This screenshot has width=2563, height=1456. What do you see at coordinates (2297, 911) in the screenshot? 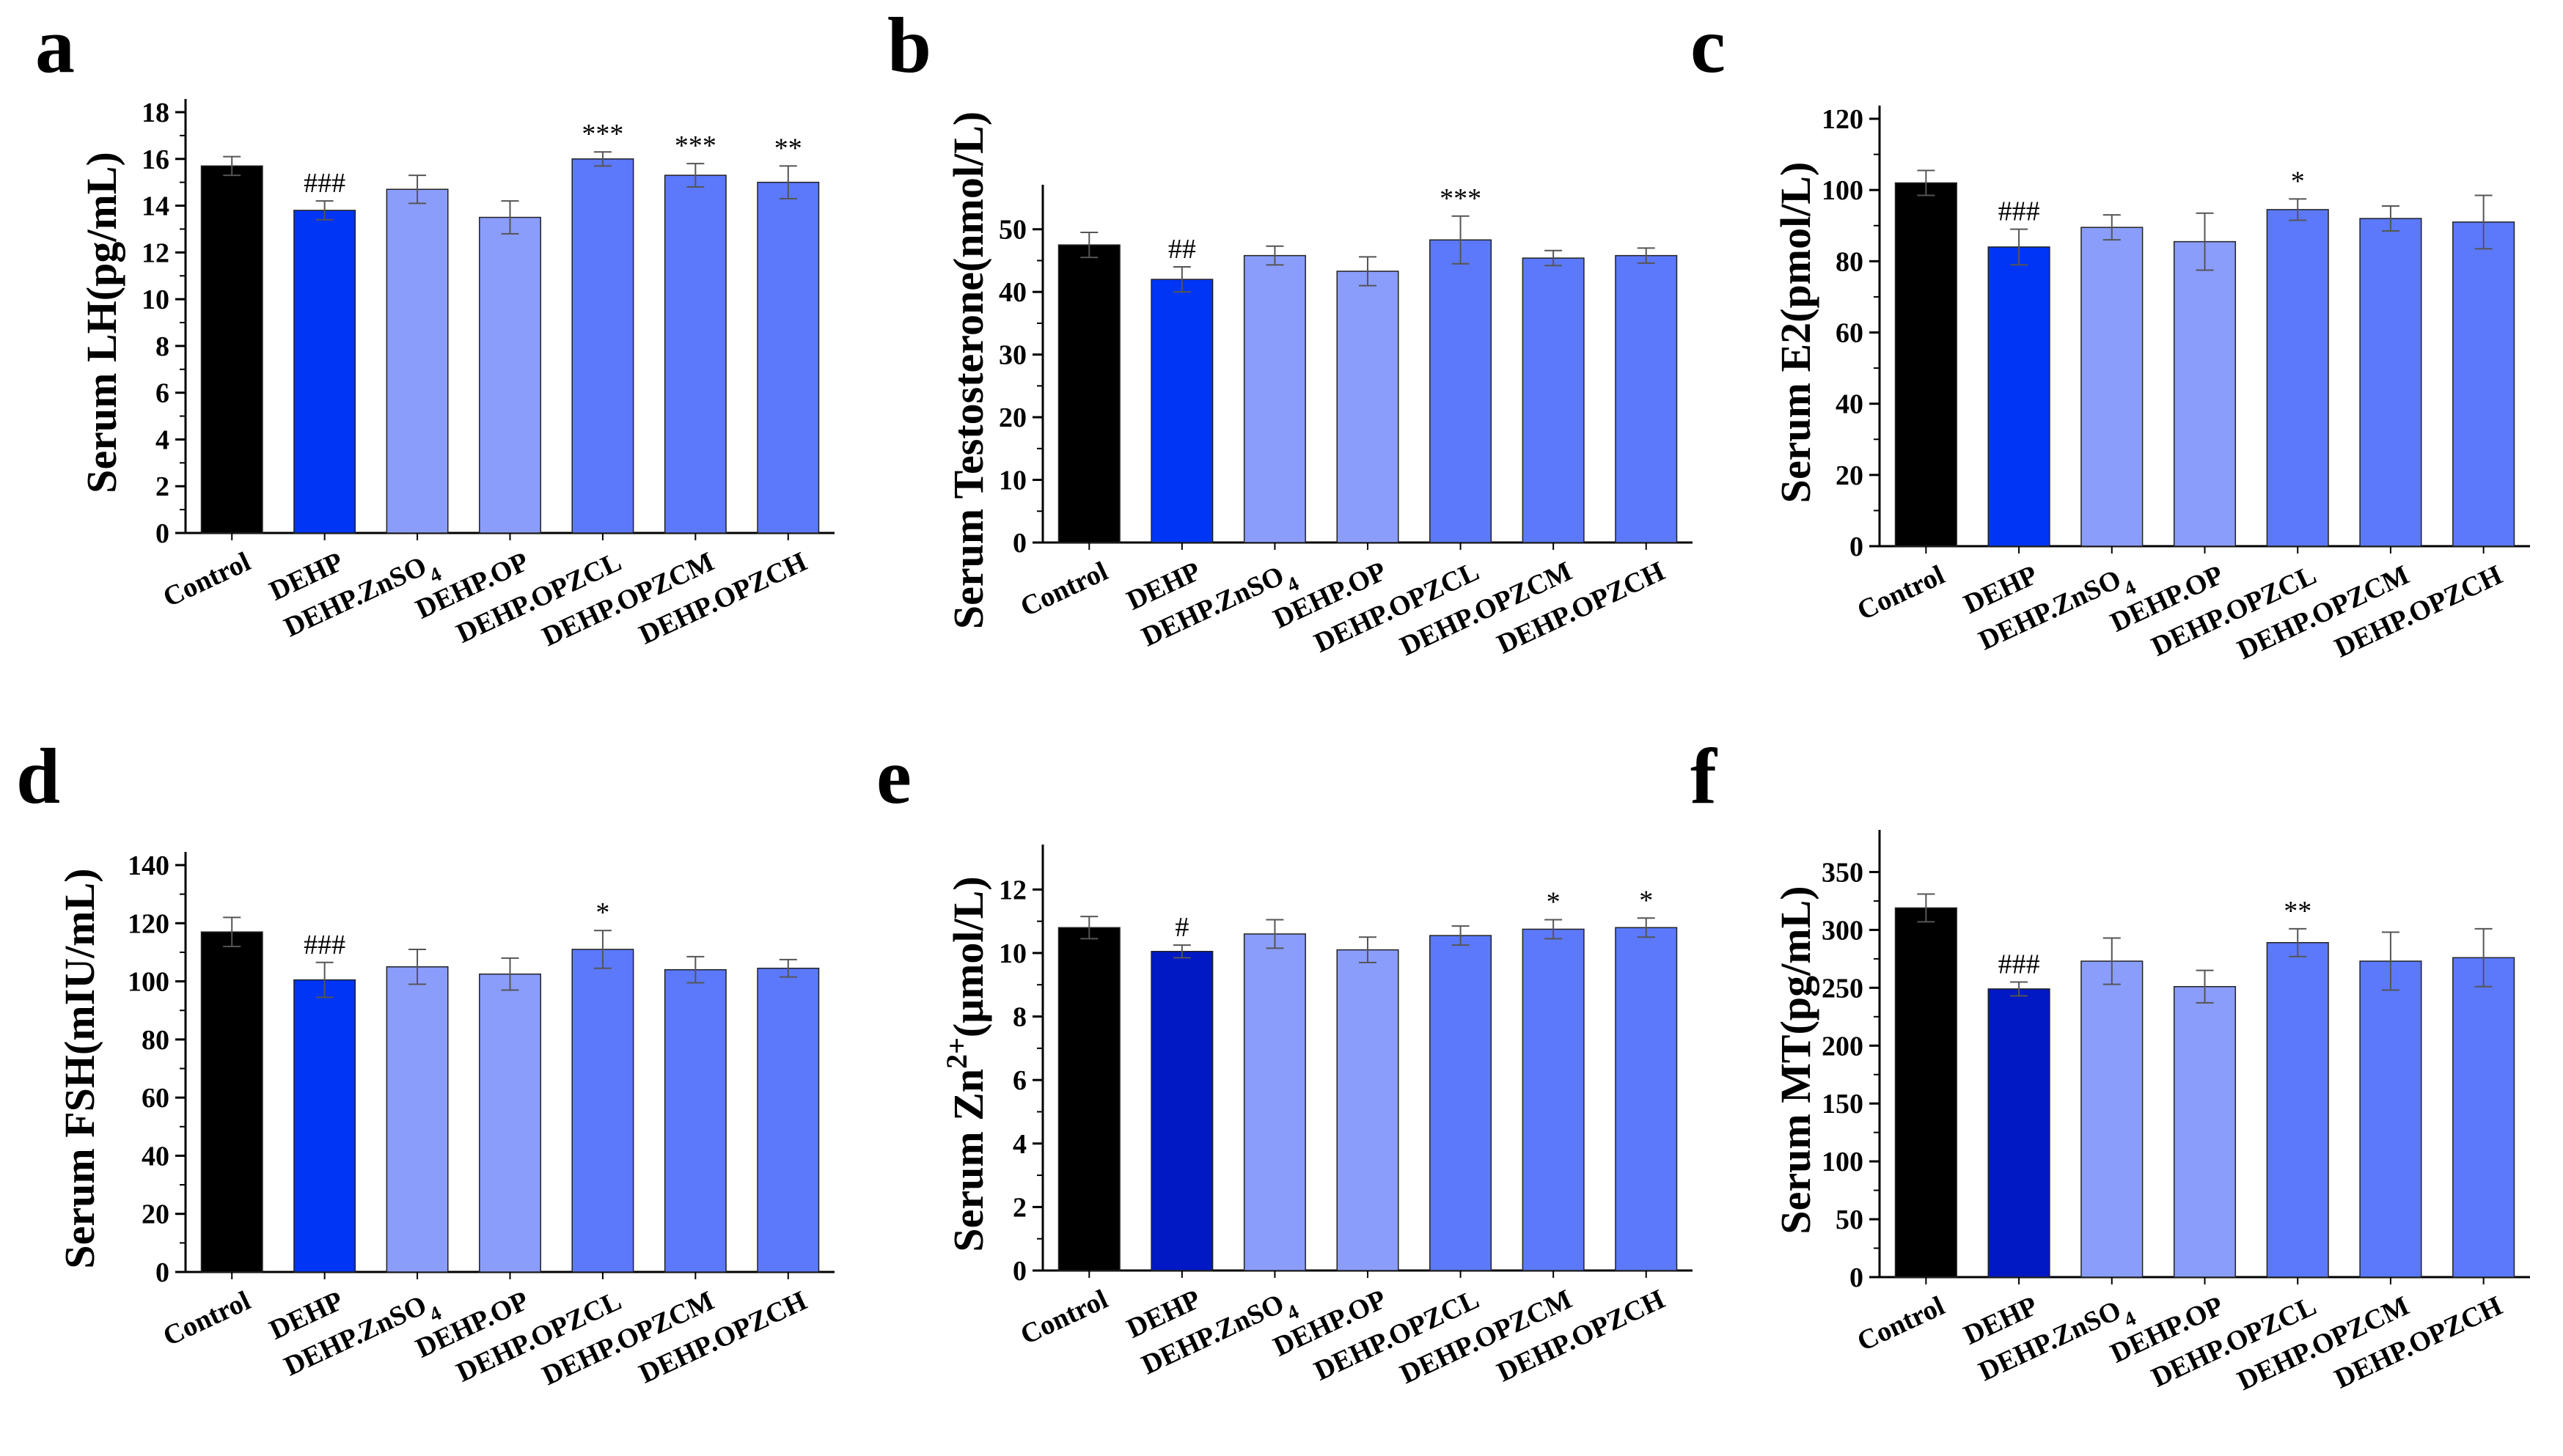
I see `significance-label-f-4: **` at bounding box center [2297, 911].